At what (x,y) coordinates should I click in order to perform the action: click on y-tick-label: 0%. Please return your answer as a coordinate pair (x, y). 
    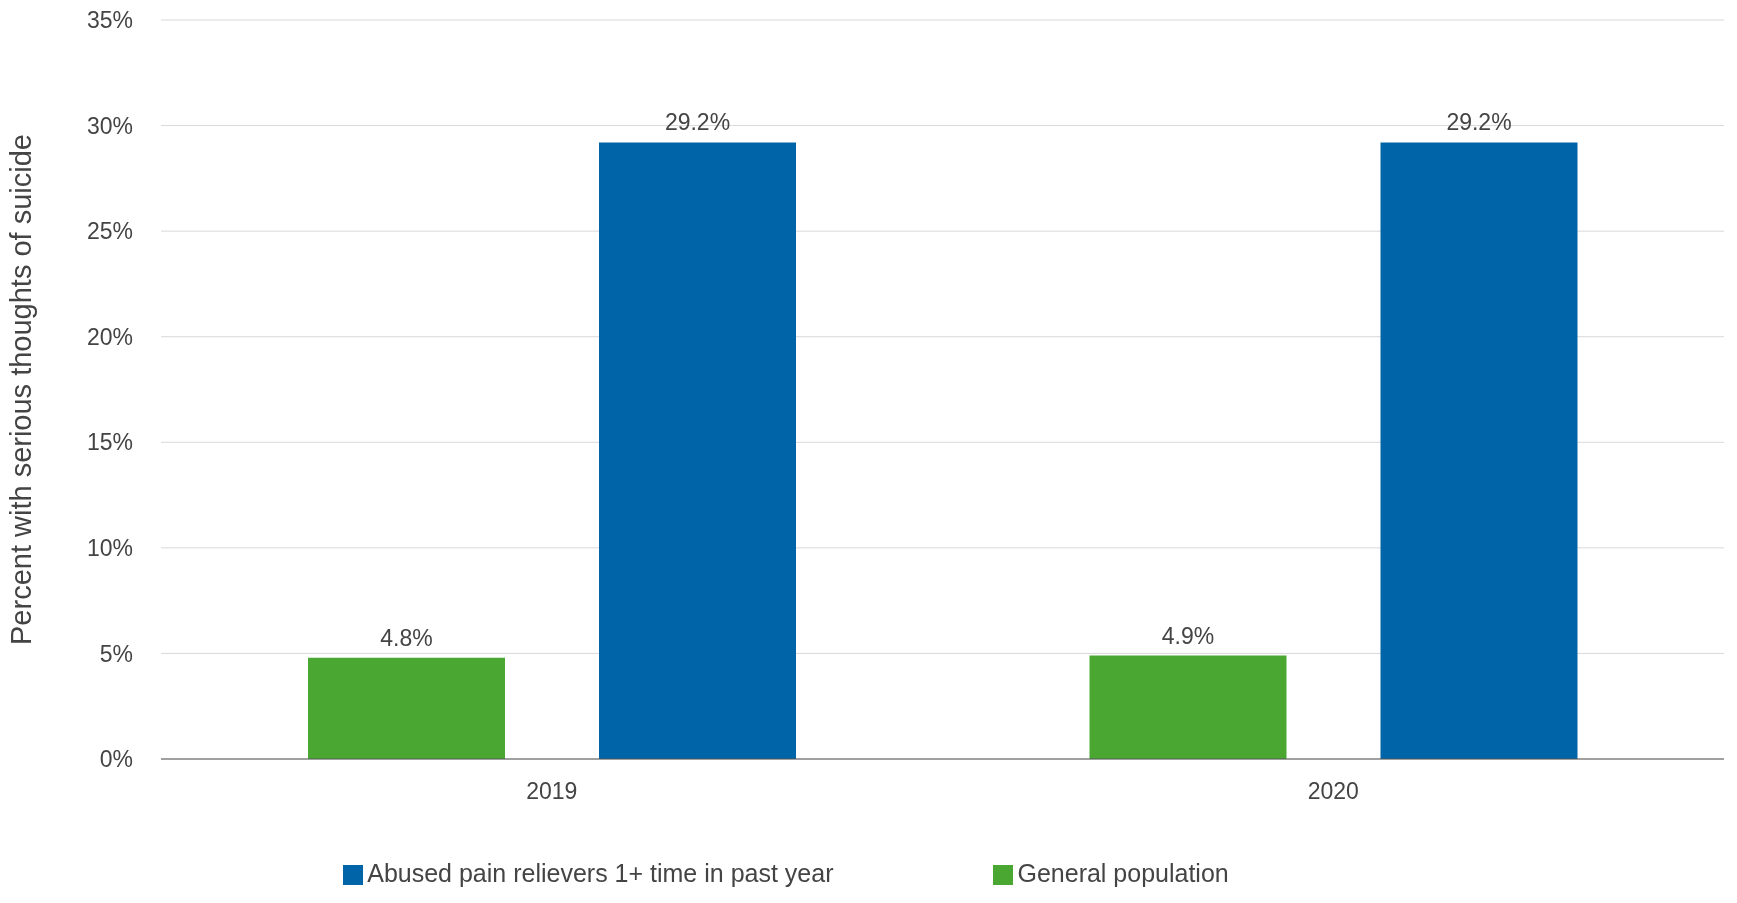
    Looking at the image, I should click on (116, 759).